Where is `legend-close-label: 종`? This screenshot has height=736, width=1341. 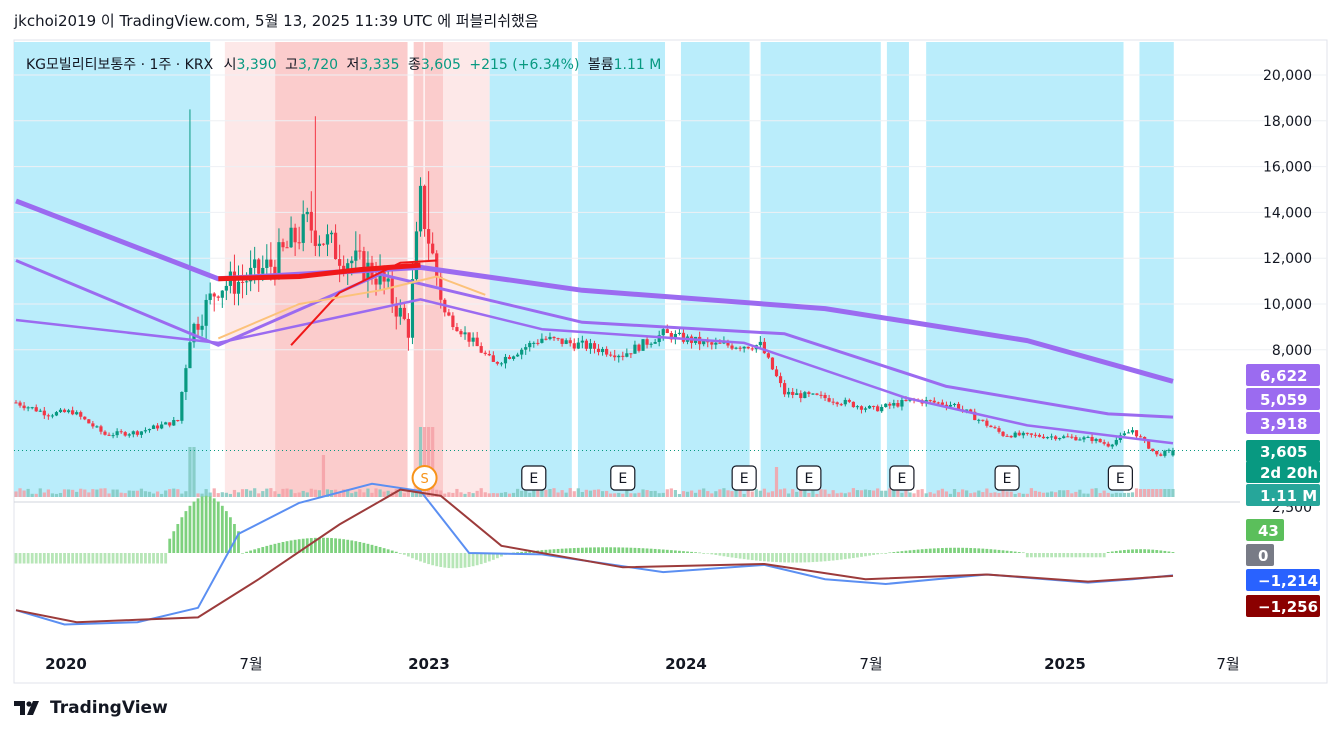
legend-close-label: 종 is located at coordinates (414, 65).